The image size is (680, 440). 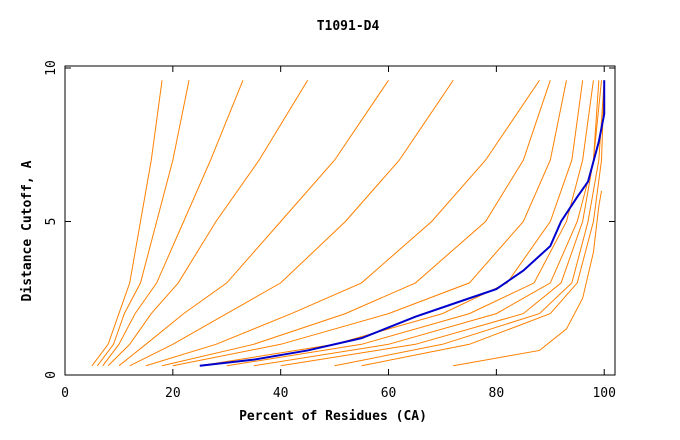 What do you see at coordinates (51, 222) in the screenshot?
I see `y-tick-label: 5` at bounding box center [51, 222].